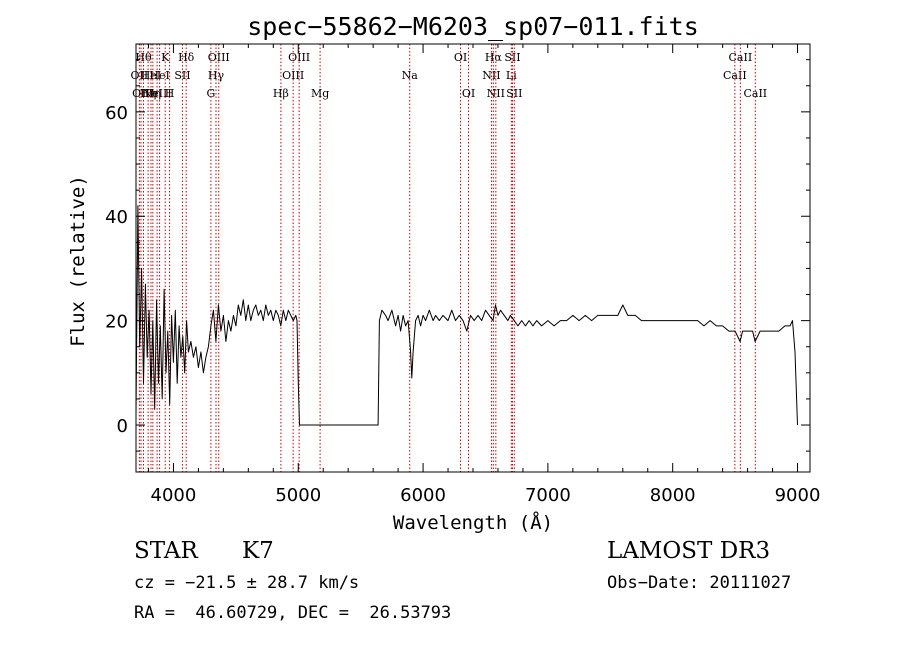 This screenshot has height=649, width=900. I want to click on line-marker-label: Na, so click(410, 75).